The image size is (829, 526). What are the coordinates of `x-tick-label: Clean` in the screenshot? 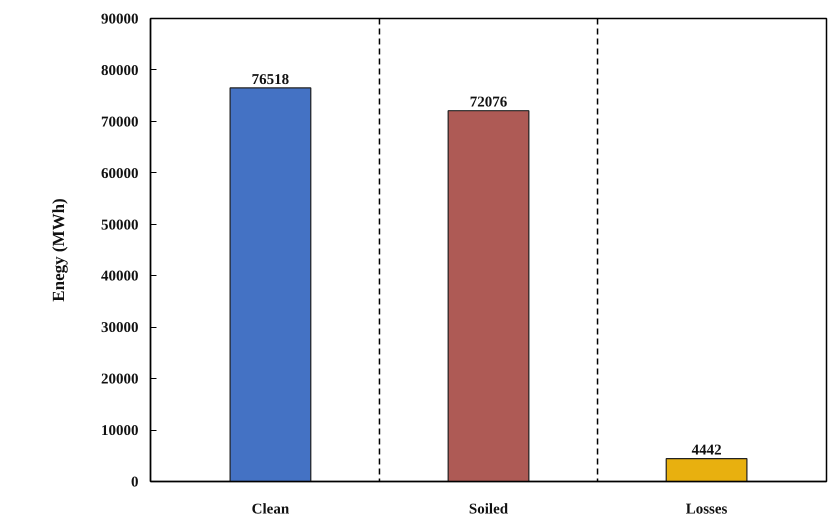 It's located at (271, 510).